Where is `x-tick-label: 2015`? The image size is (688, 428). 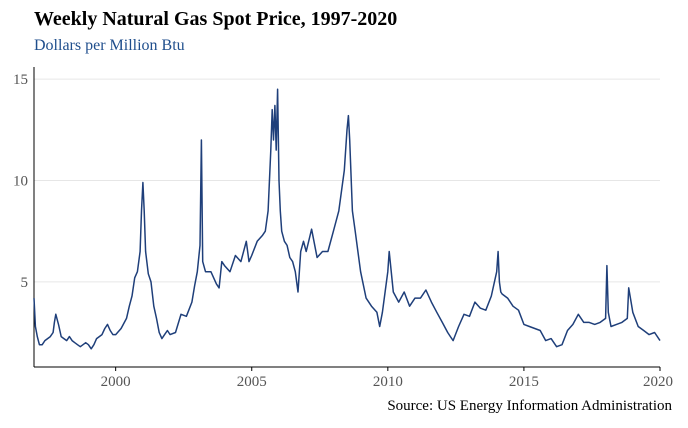 x-tick-label: 2015 is located at coordinates (524, 382).